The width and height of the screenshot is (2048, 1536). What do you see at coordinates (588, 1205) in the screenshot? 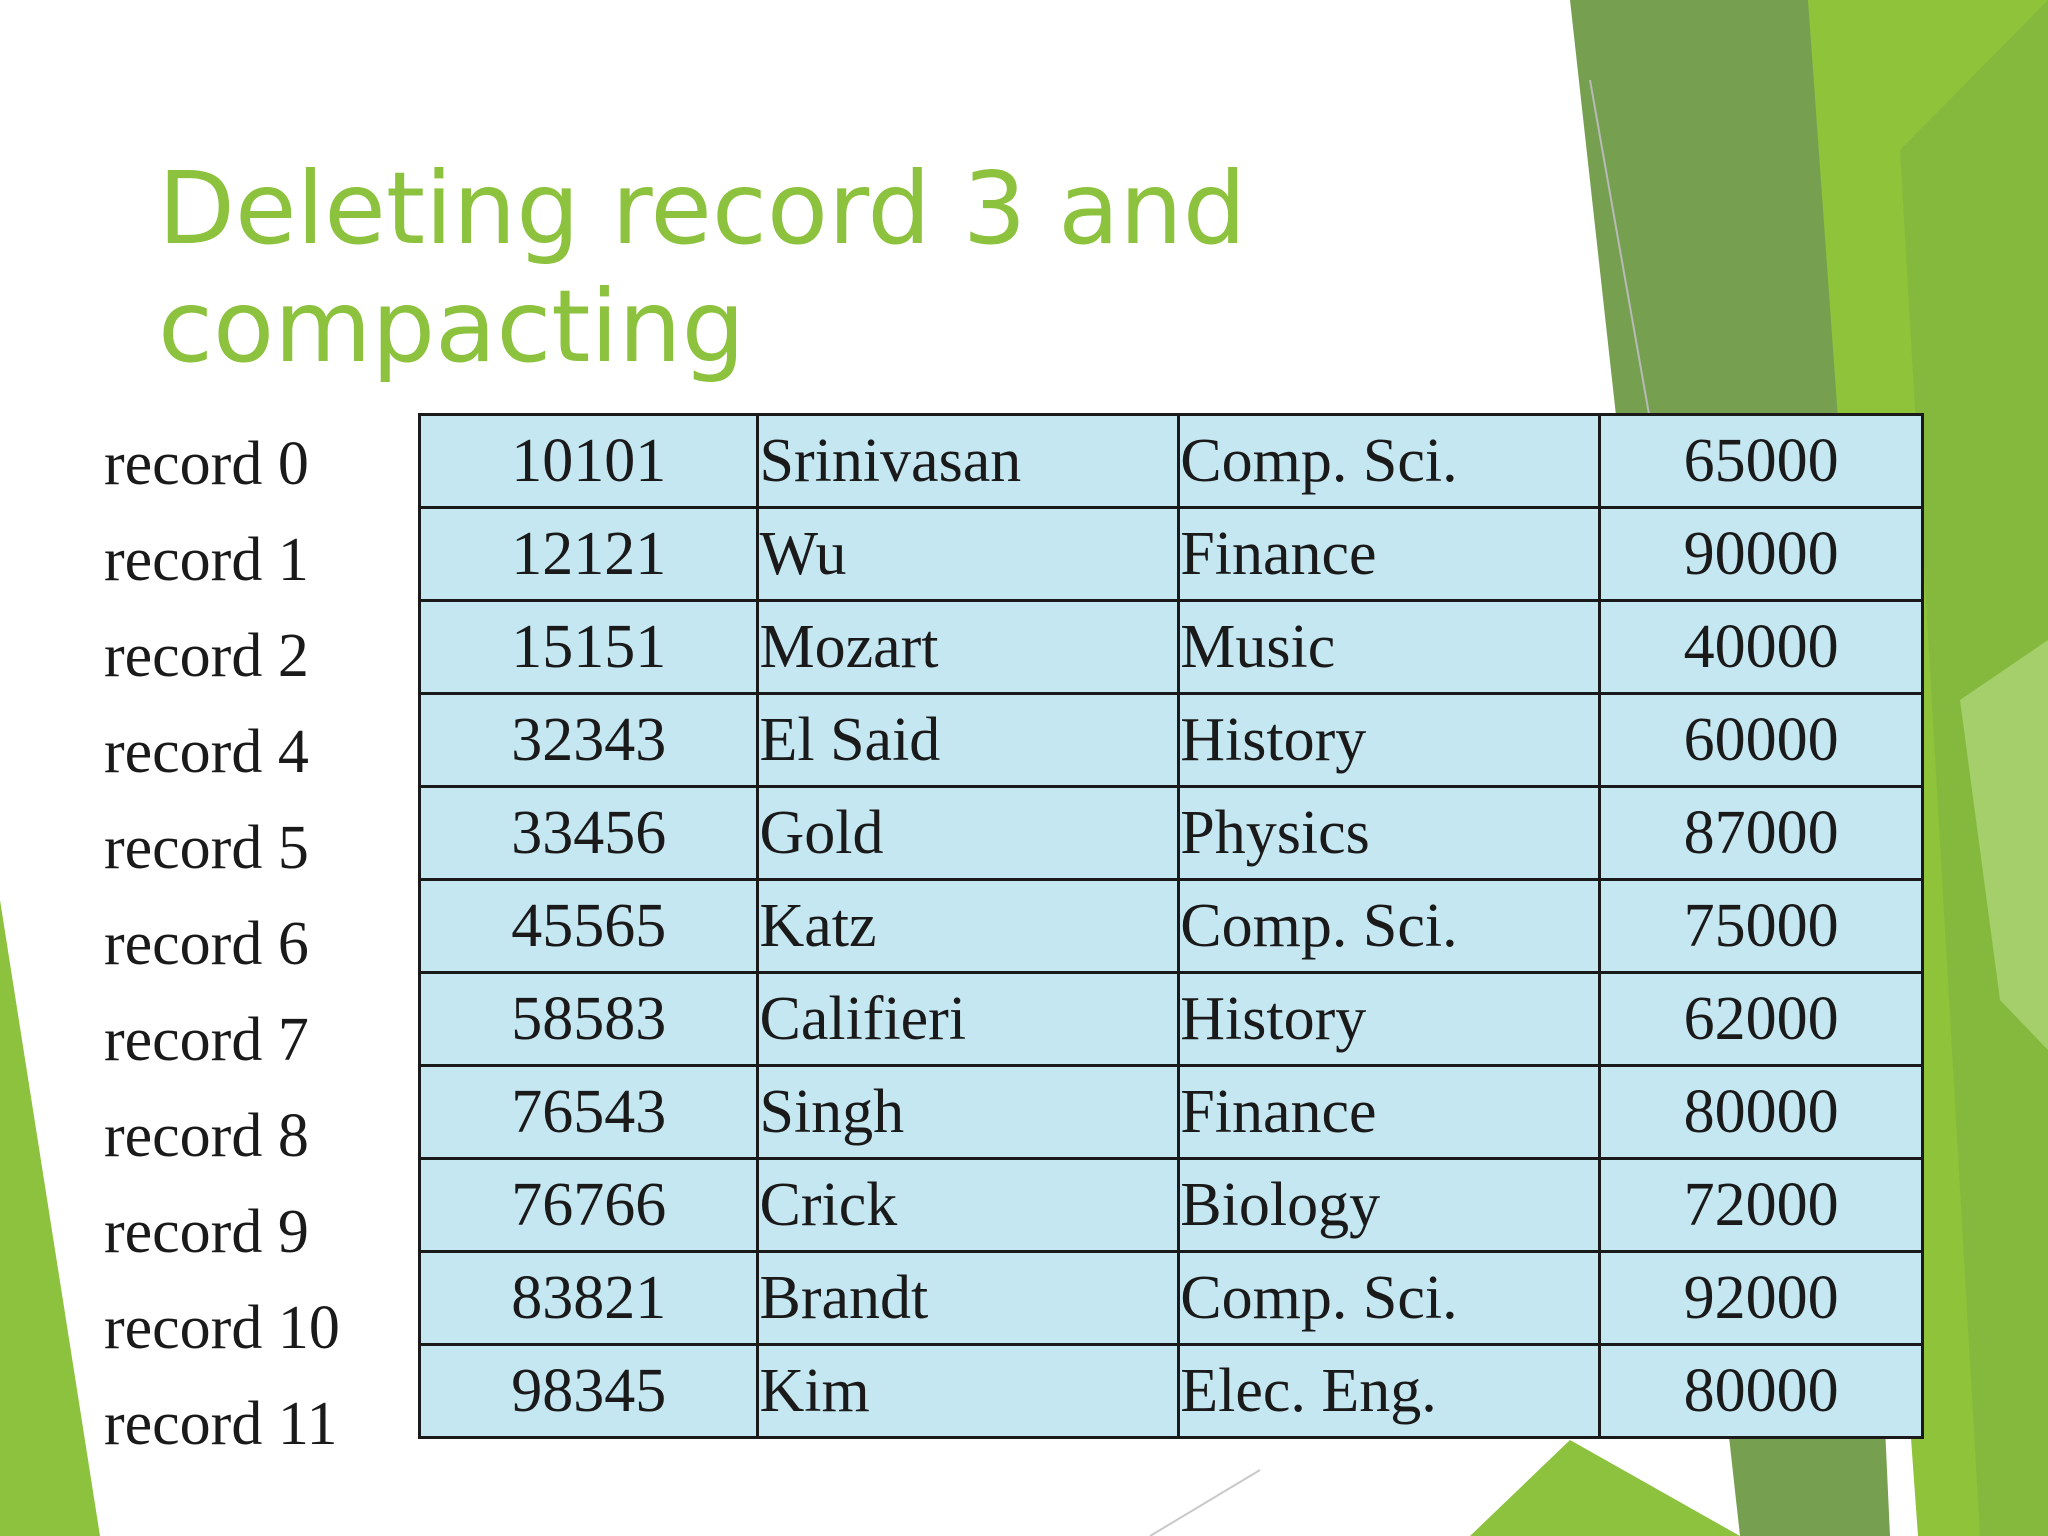
I see `id-cell: 76766` at bounding box center [588, 1205].